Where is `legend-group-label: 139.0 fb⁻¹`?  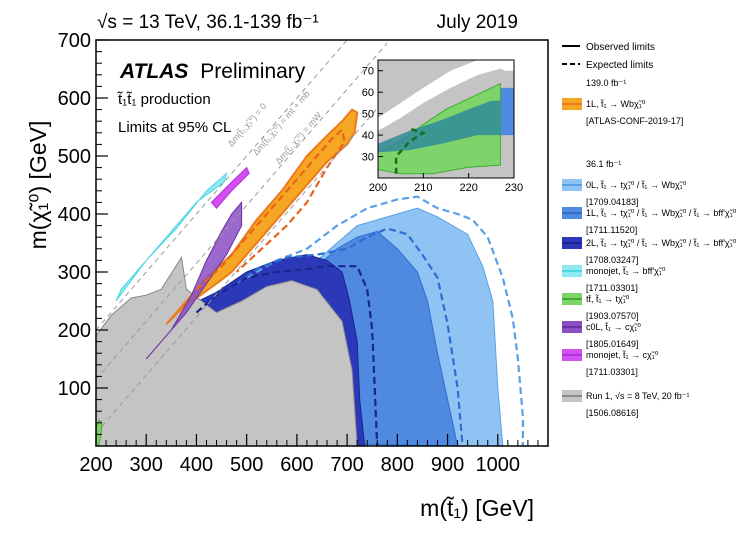
legend-group-label: 139.0 fb⁻¹ is located at coordinates (606, 83).